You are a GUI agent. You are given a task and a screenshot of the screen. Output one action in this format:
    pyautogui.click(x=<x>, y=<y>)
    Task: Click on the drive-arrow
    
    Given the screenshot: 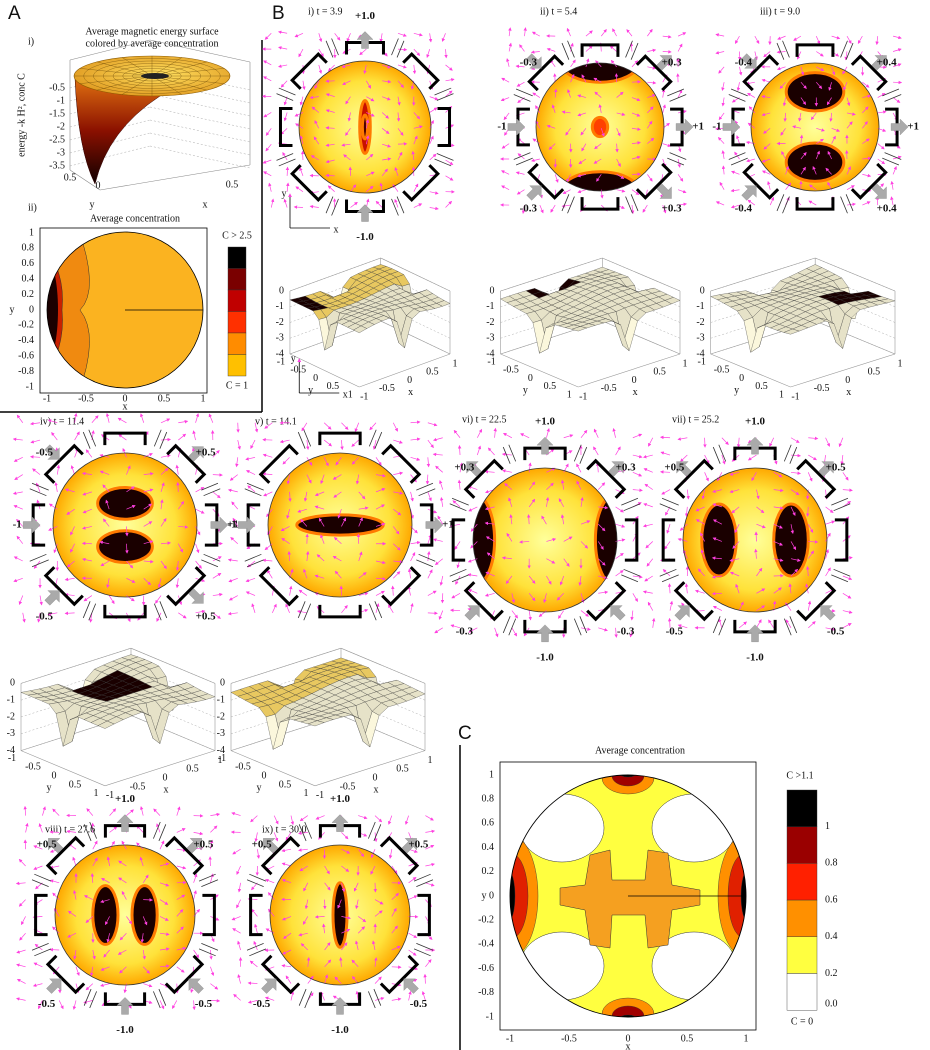 What is the action you would take?
    pyautogui.click(x=56, y=846)
    